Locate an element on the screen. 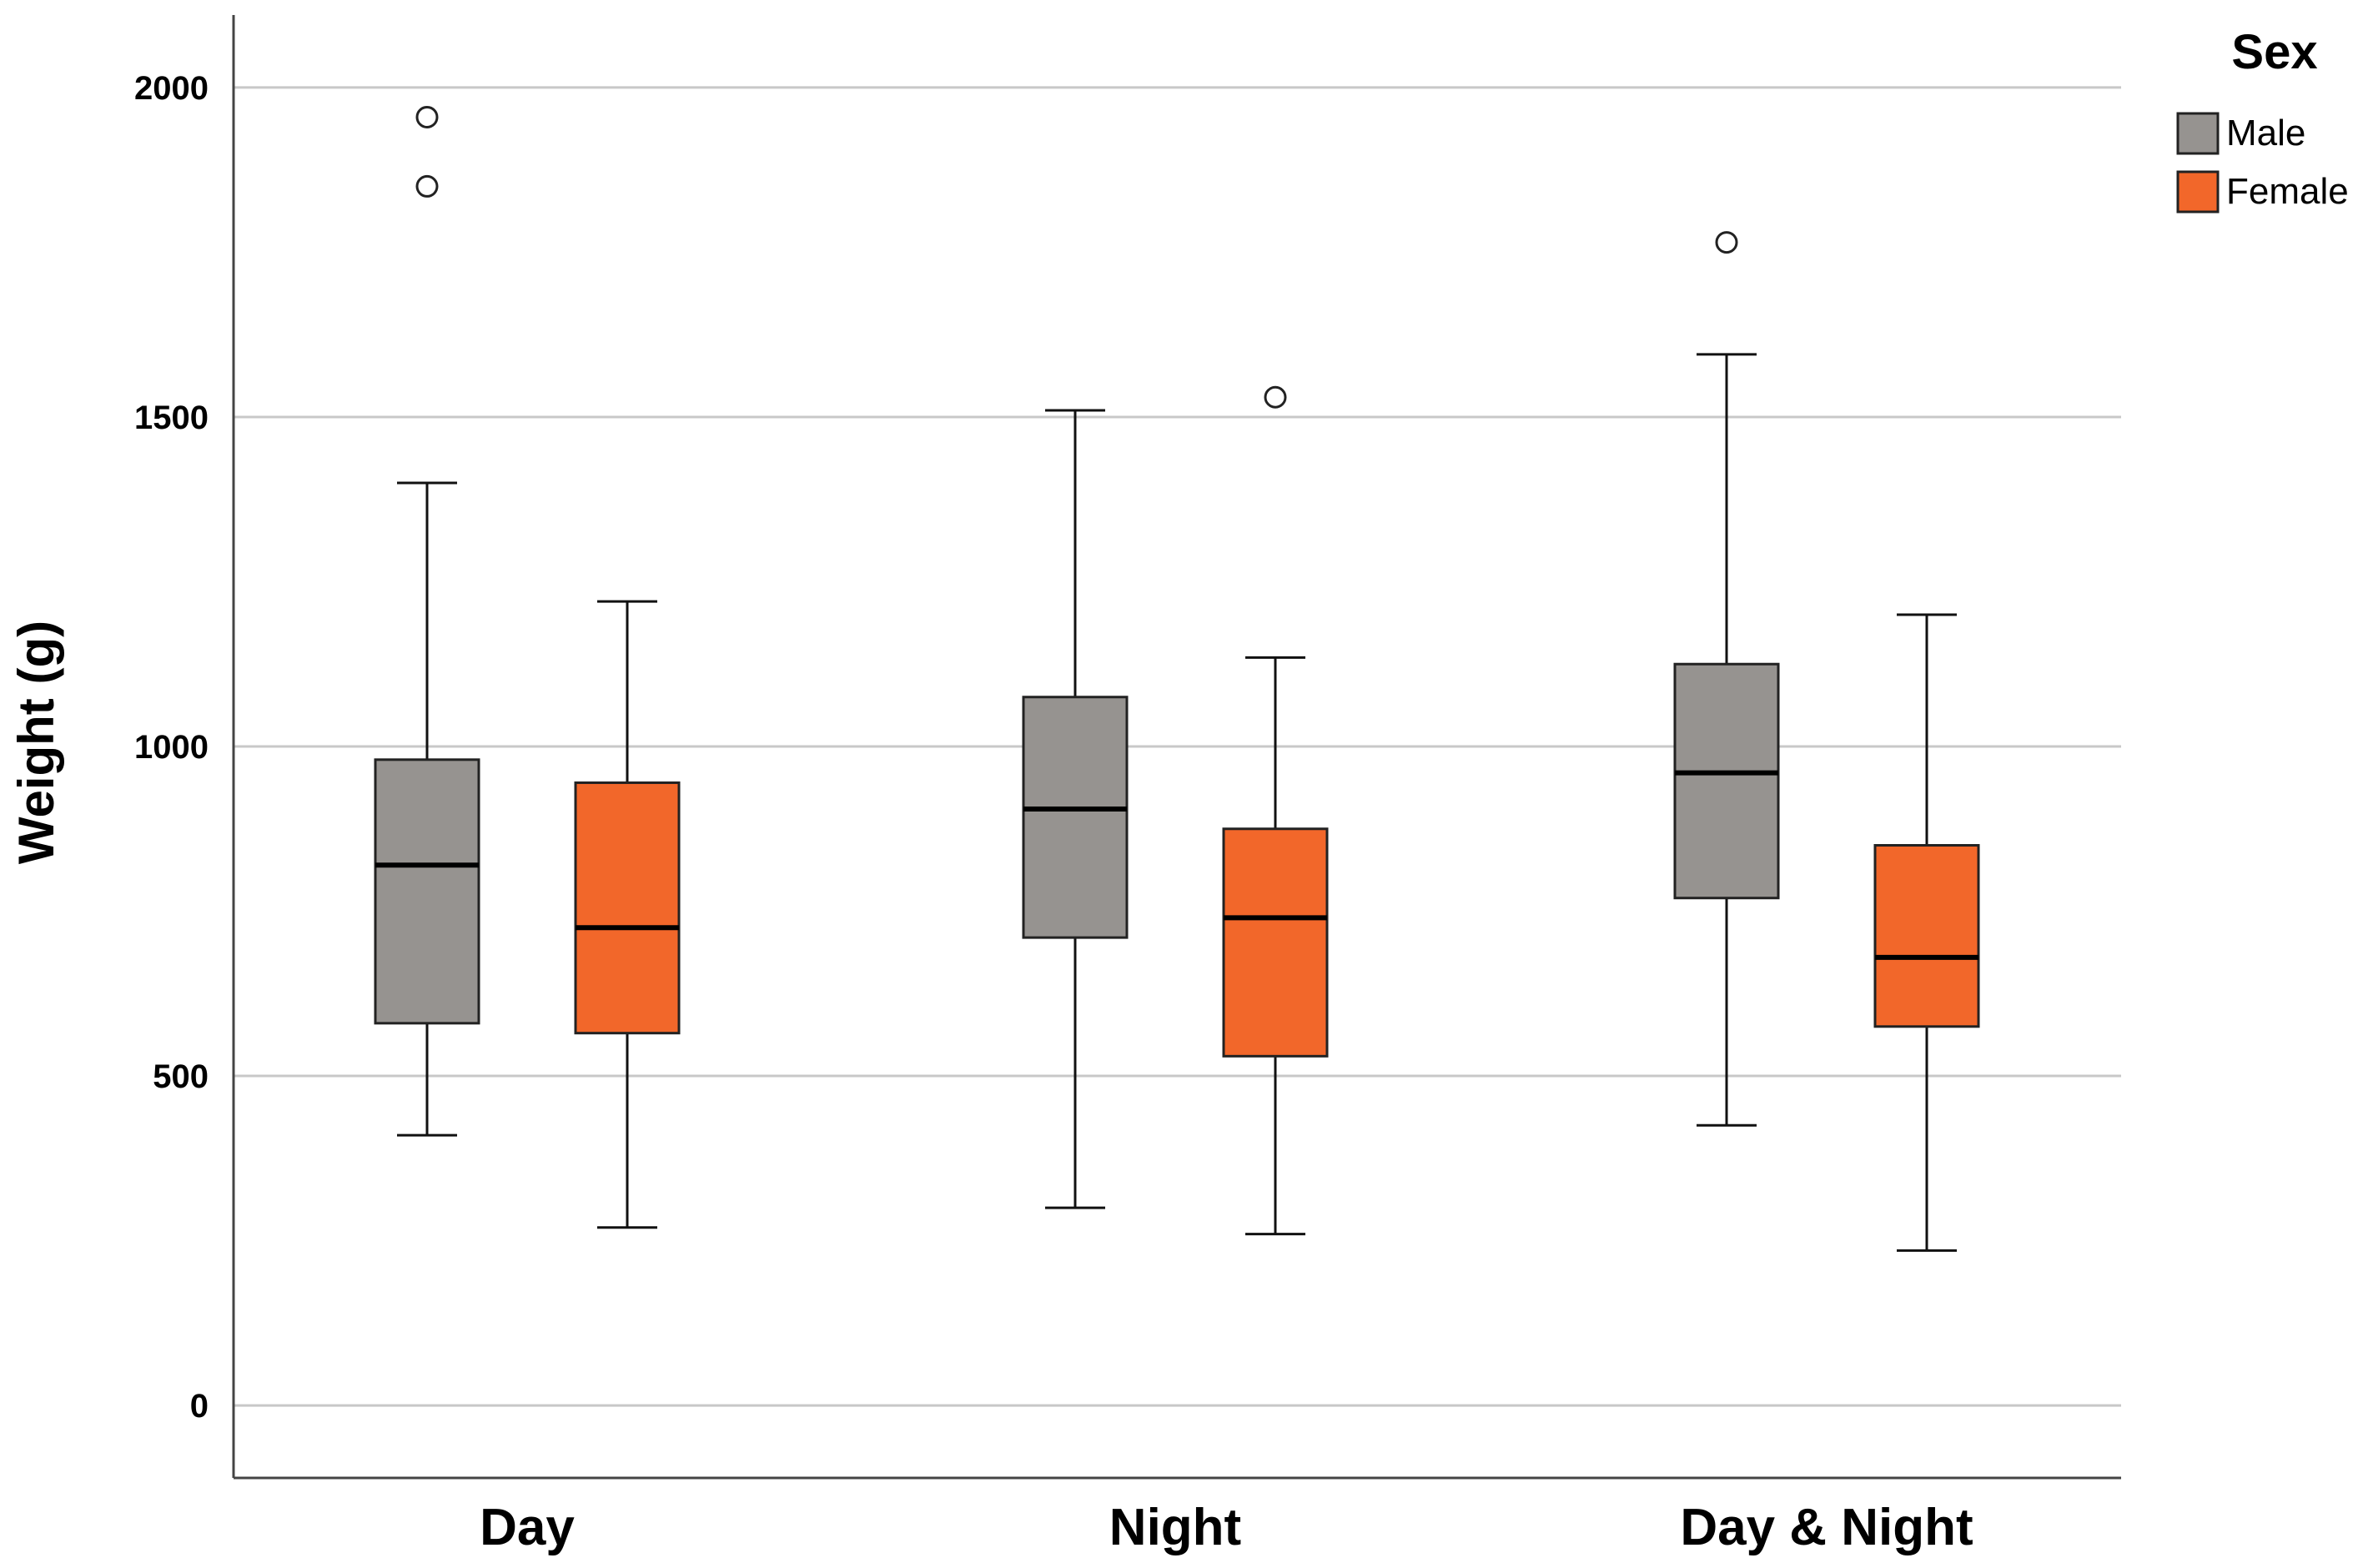 The width and height of the screenshot is (2363, 1568). legend: Sex Male Female is located at coordinates (2262, 119).